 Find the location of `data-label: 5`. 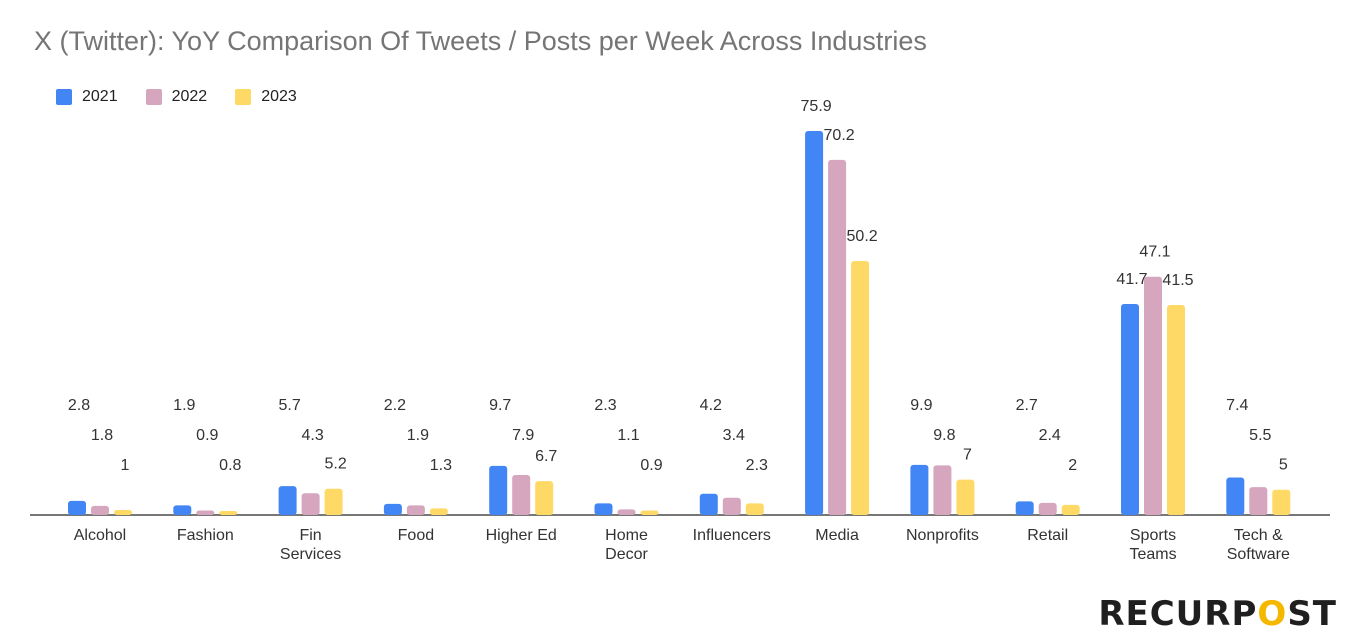

data-label: 5 is located at coordinates (1283, 465).